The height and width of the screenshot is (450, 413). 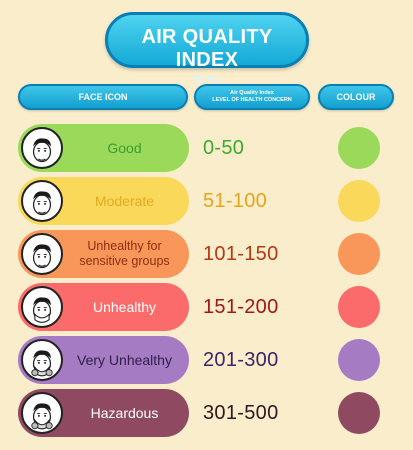 What do you see at coordinates (124, 413) in the screenshot?
I see `health-level-label: Hazardous` at bounding box center [124, 413].